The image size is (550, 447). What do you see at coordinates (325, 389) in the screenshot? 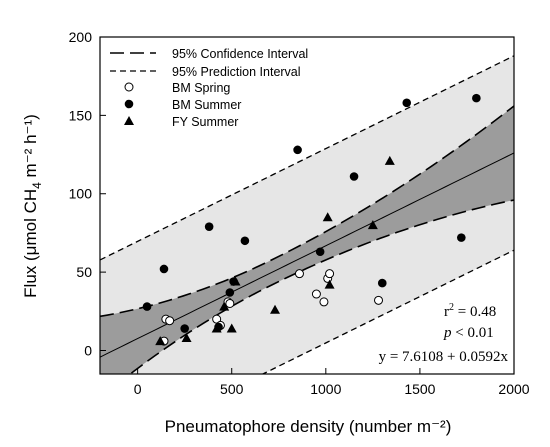
I see `x-tick-label: 1000` at bounding box center [325, 389].